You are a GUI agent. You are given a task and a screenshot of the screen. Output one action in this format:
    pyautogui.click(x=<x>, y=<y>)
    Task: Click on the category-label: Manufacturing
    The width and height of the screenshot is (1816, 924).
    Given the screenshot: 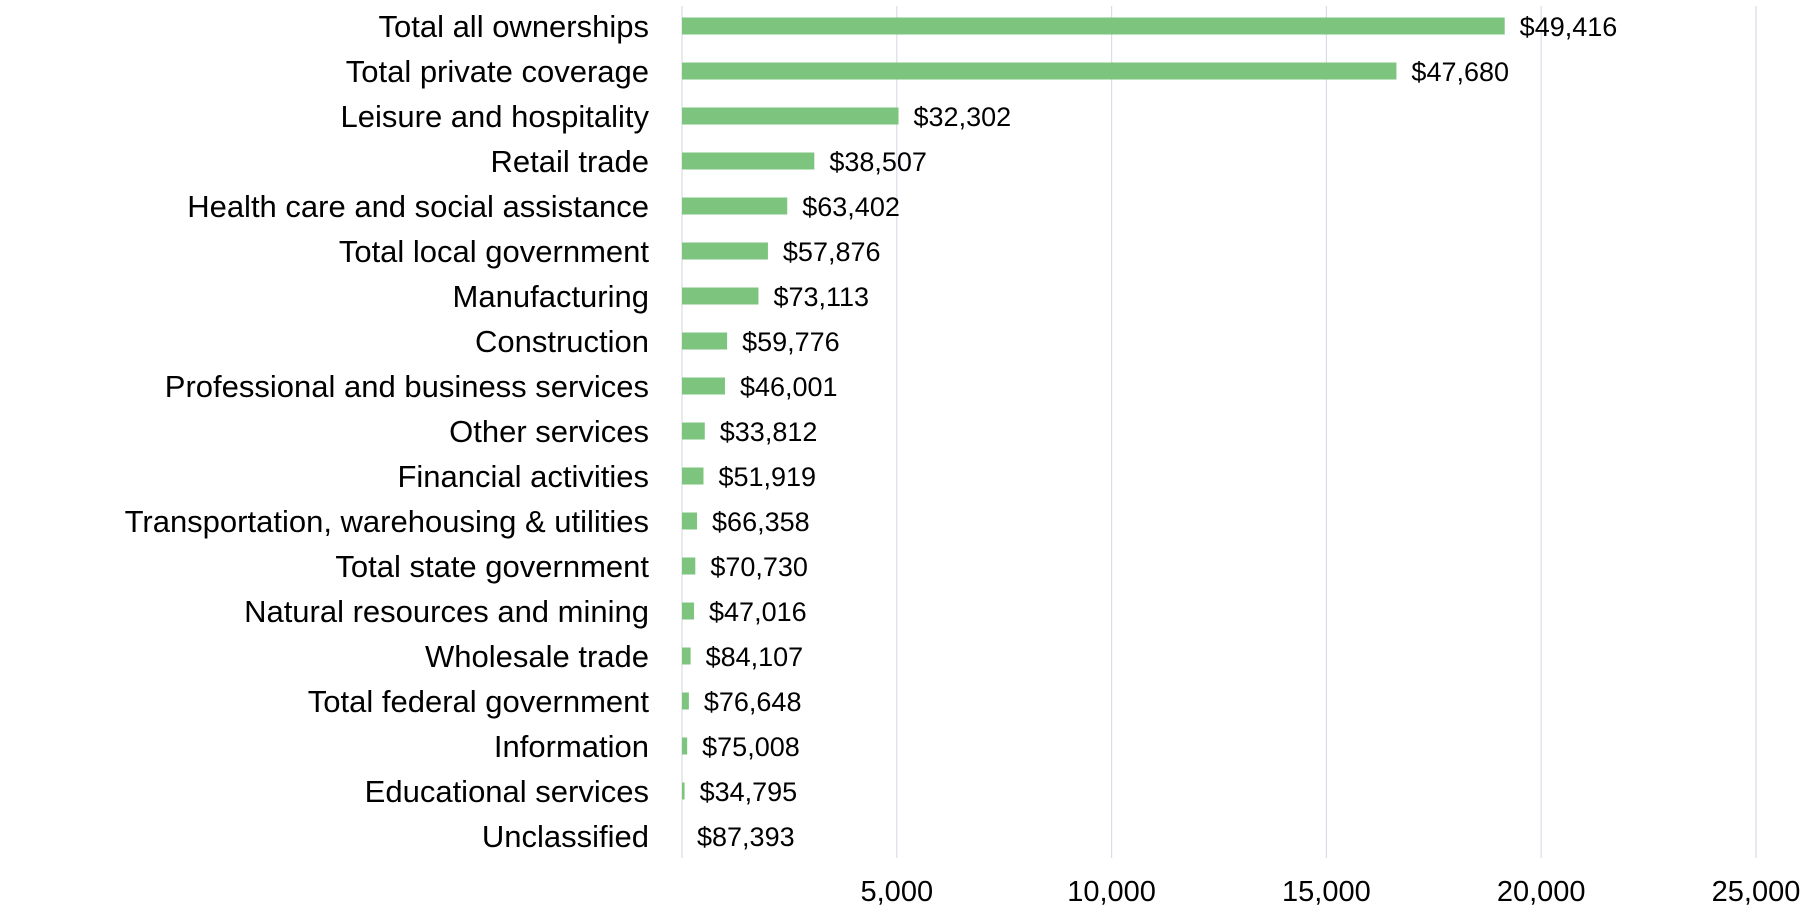 What is the action you would take?
    pyautogui.click(x=551, y=296)
    